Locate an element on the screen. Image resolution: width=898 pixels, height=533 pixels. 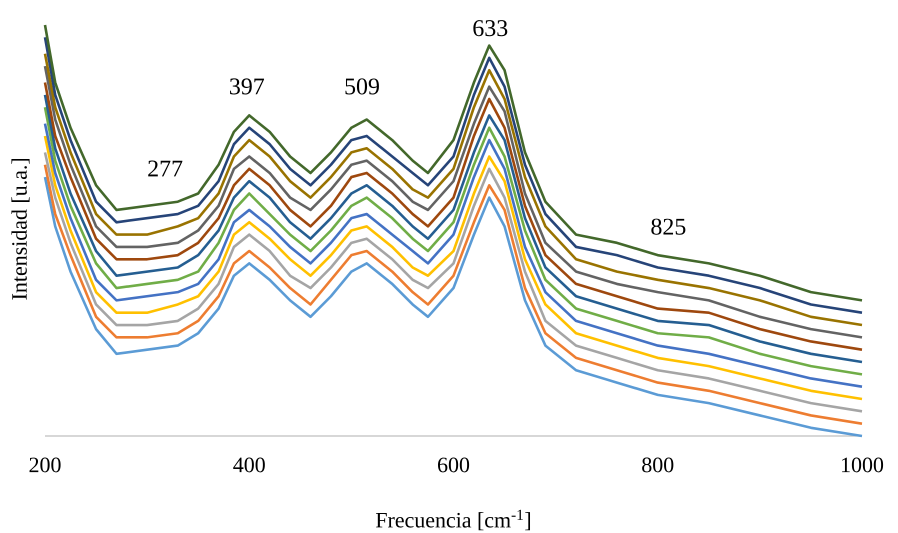
annotation: 825 is located at coordinates (668, 226).